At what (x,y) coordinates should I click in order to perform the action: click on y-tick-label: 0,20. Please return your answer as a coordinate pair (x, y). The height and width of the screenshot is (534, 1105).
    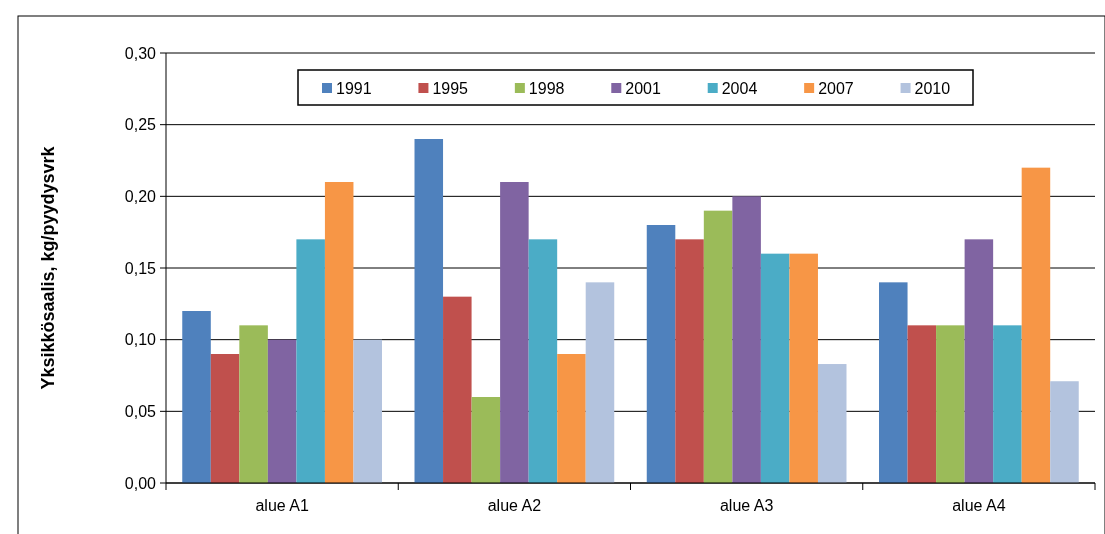
    Looking at the image, I should click on (140, 196).